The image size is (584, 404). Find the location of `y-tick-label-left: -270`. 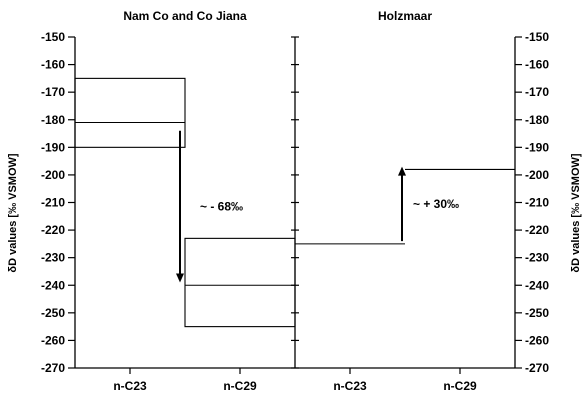

y-tick-label-left: -270 is located at coordinates (53, 368).